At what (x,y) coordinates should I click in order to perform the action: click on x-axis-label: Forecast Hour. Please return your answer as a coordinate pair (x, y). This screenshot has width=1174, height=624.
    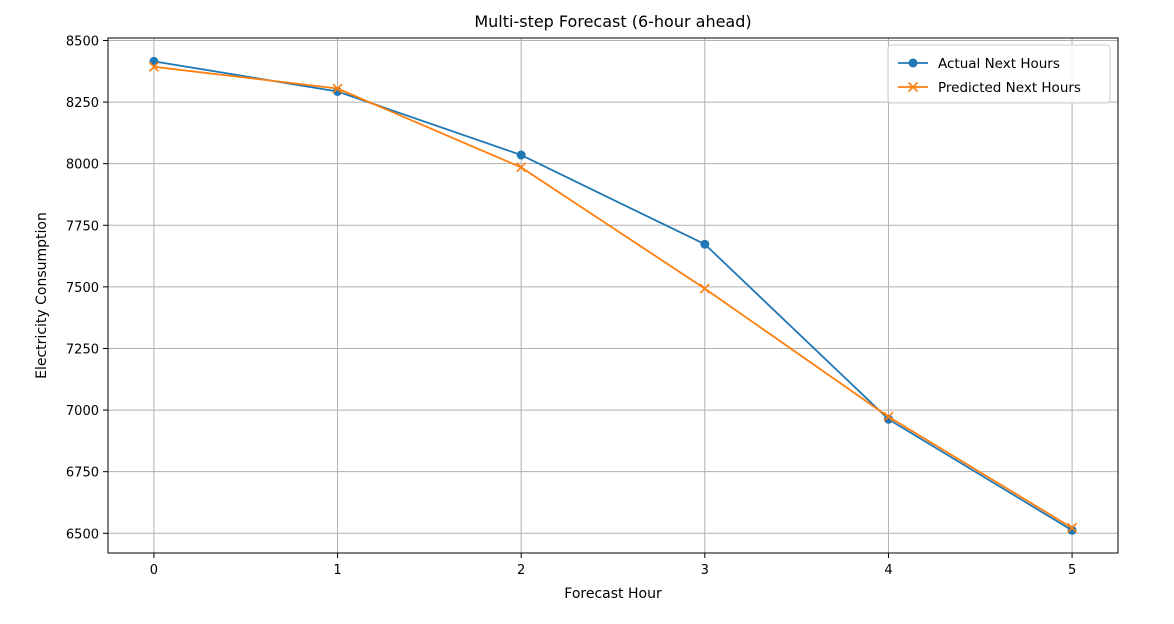
    Looking at the image, I should click on (613, 594).